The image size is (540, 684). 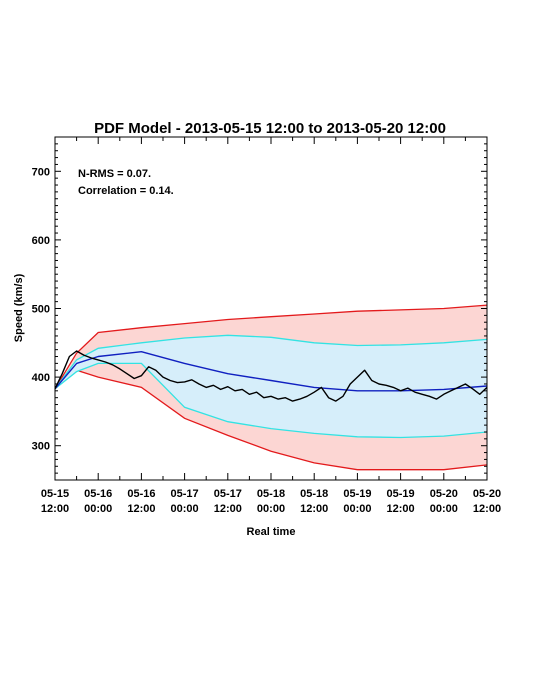 What do you see at coordinates (114, 174) in the screenshot?
I see `annotation-nrms: N-RMS = 0.07.` at bounding box center [114, 174].